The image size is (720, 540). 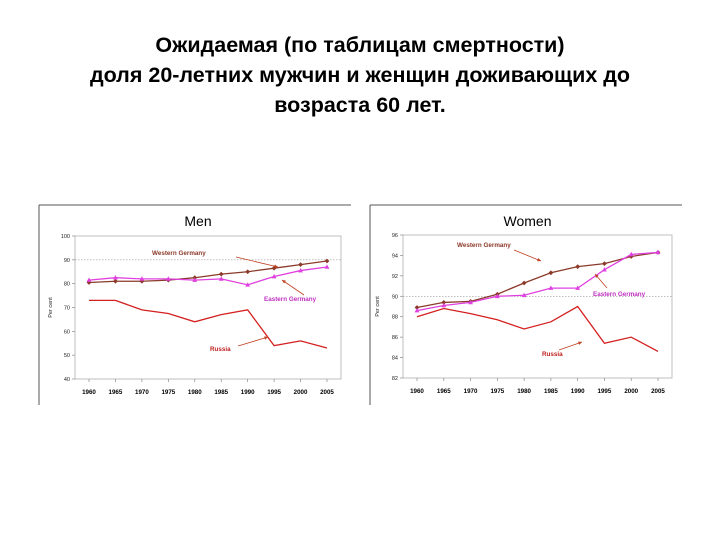 I want to click on slide-title-line-3: возраста 60 лет., so click(x=360, y=105).